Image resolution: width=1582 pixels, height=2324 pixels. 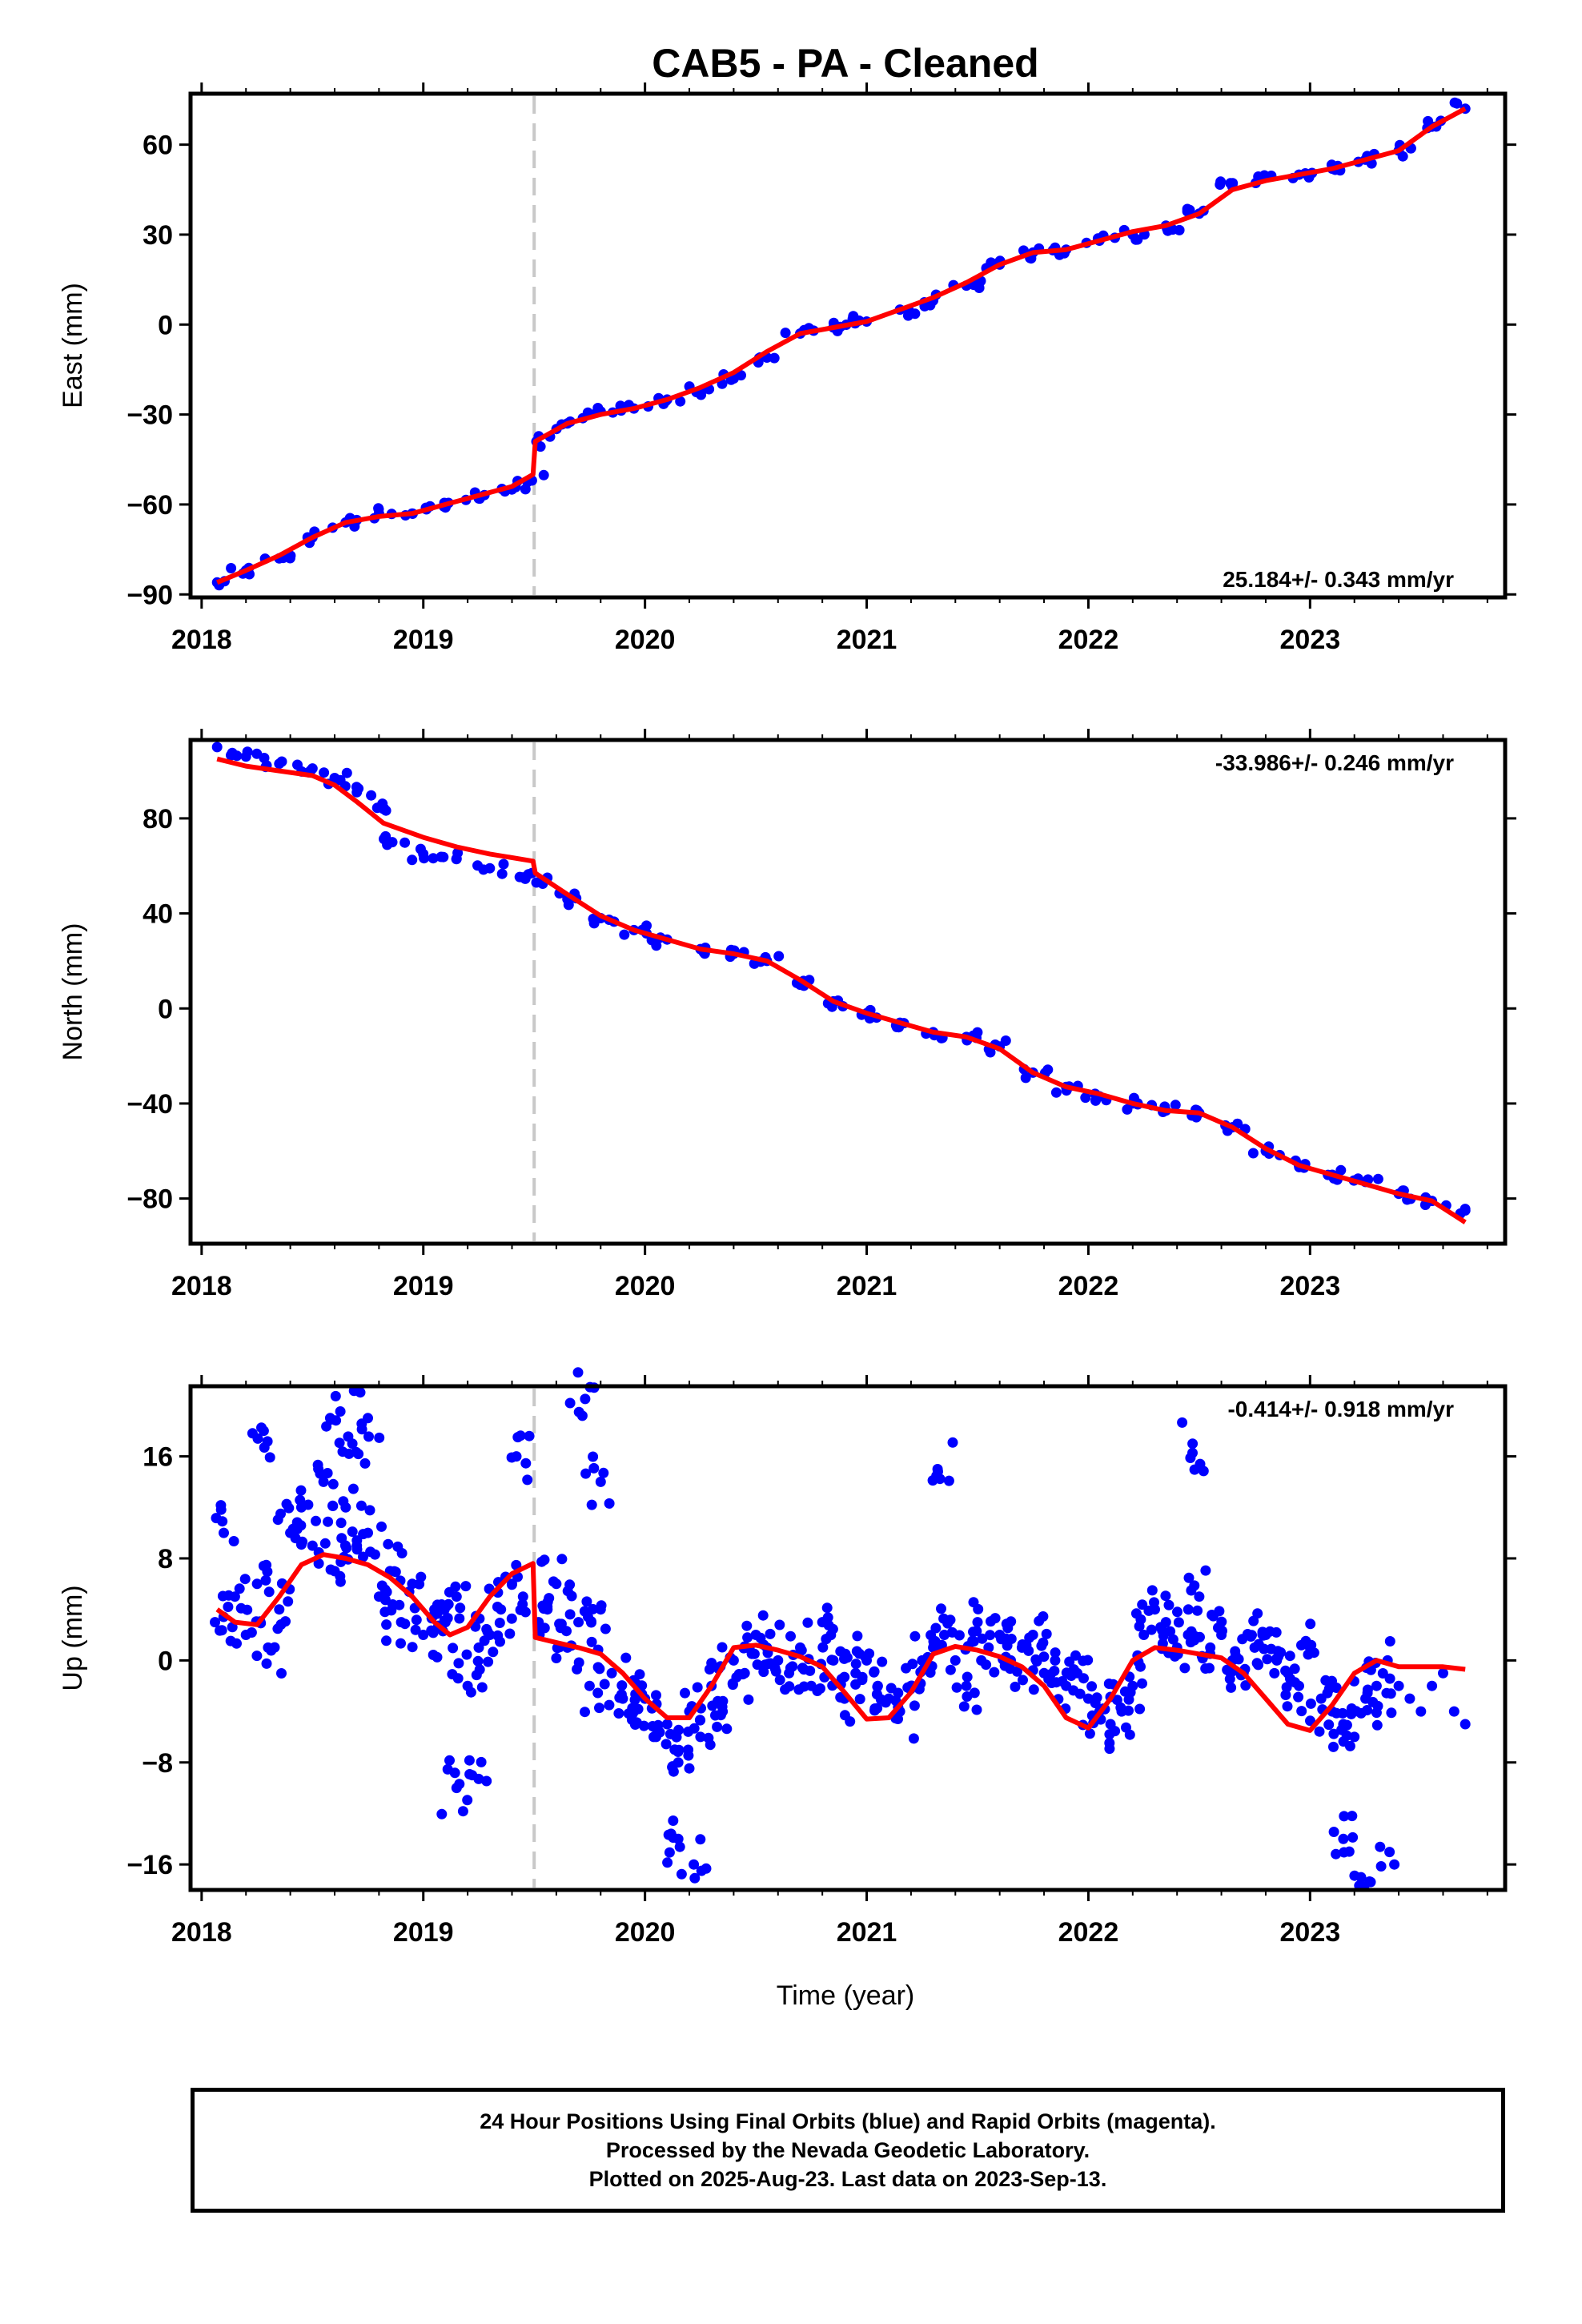 What do you see at coordinates (149, 505) in the screenshot?
I see `east-ytick-label: −60` at bounding box center [149, 505].